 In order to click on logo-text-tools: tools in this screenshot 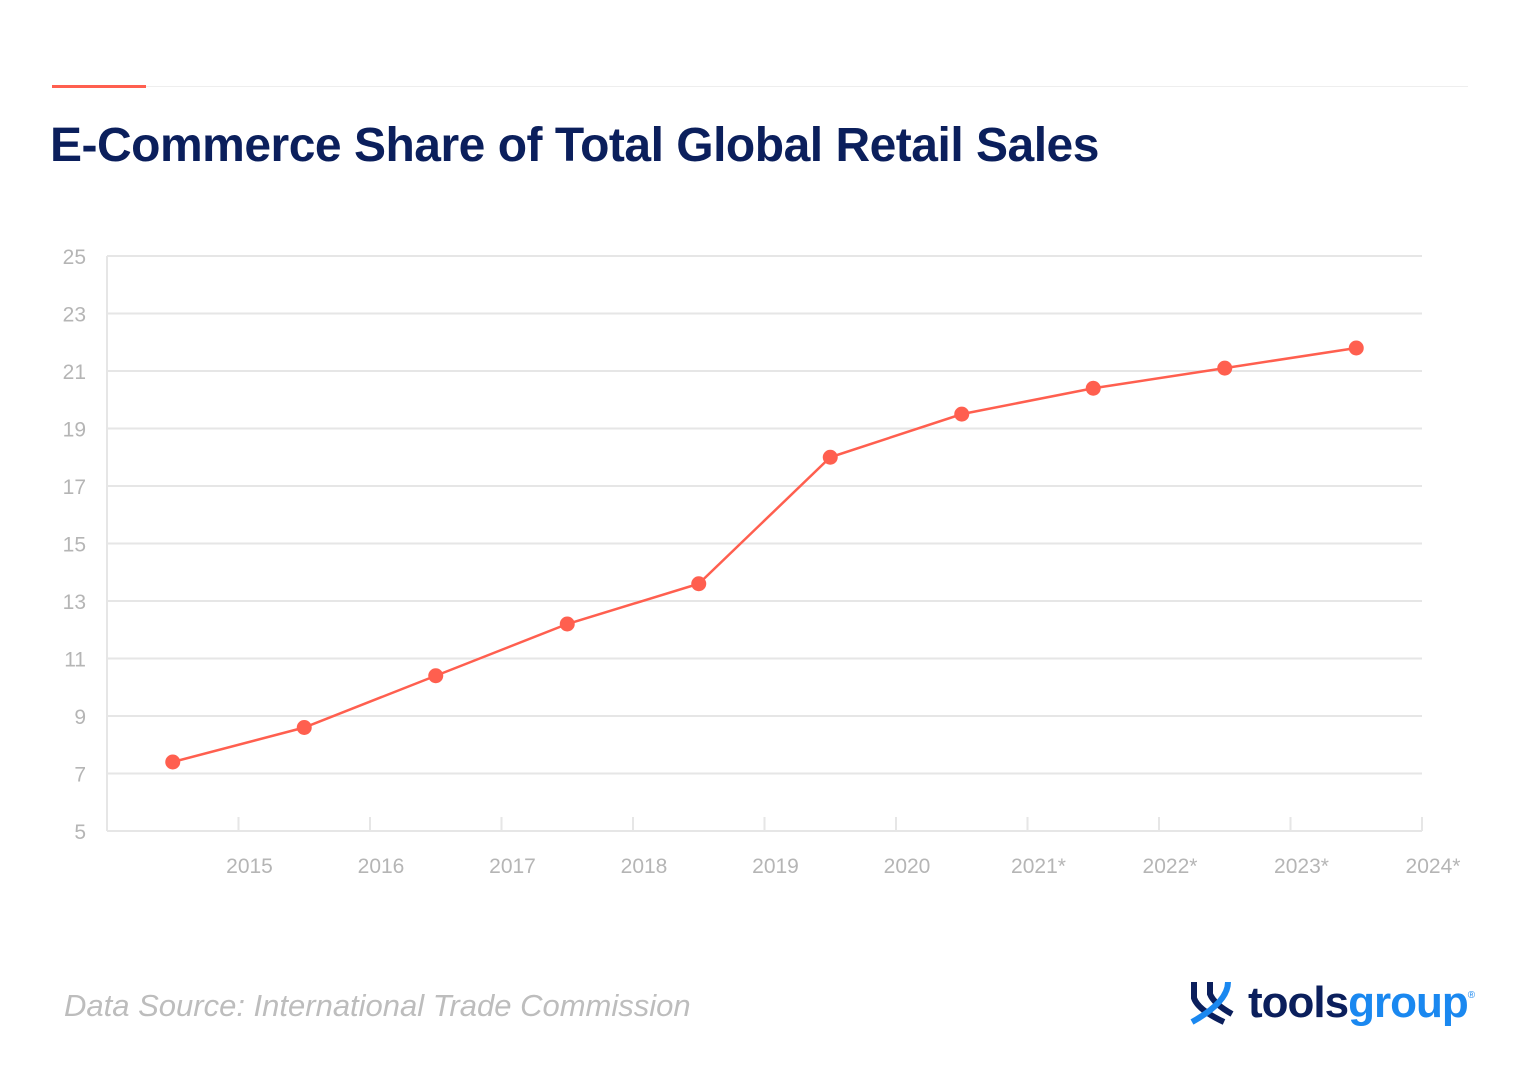, I will do `click(1298, 1002)`.